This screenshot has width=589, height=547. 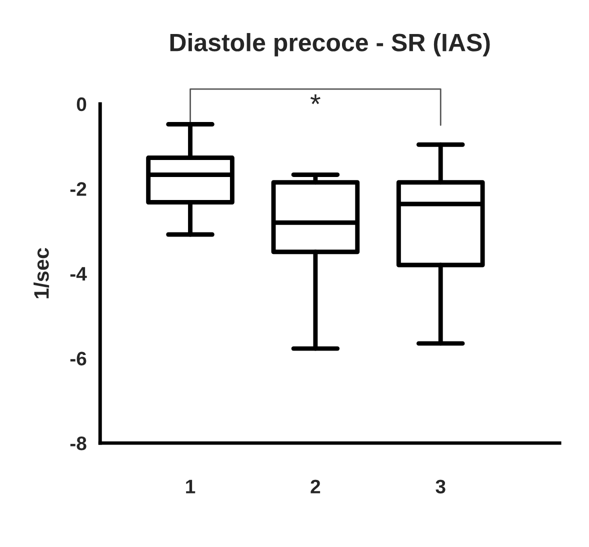 I want to click on y-tick-label: -8, so click(x=78, y=443).